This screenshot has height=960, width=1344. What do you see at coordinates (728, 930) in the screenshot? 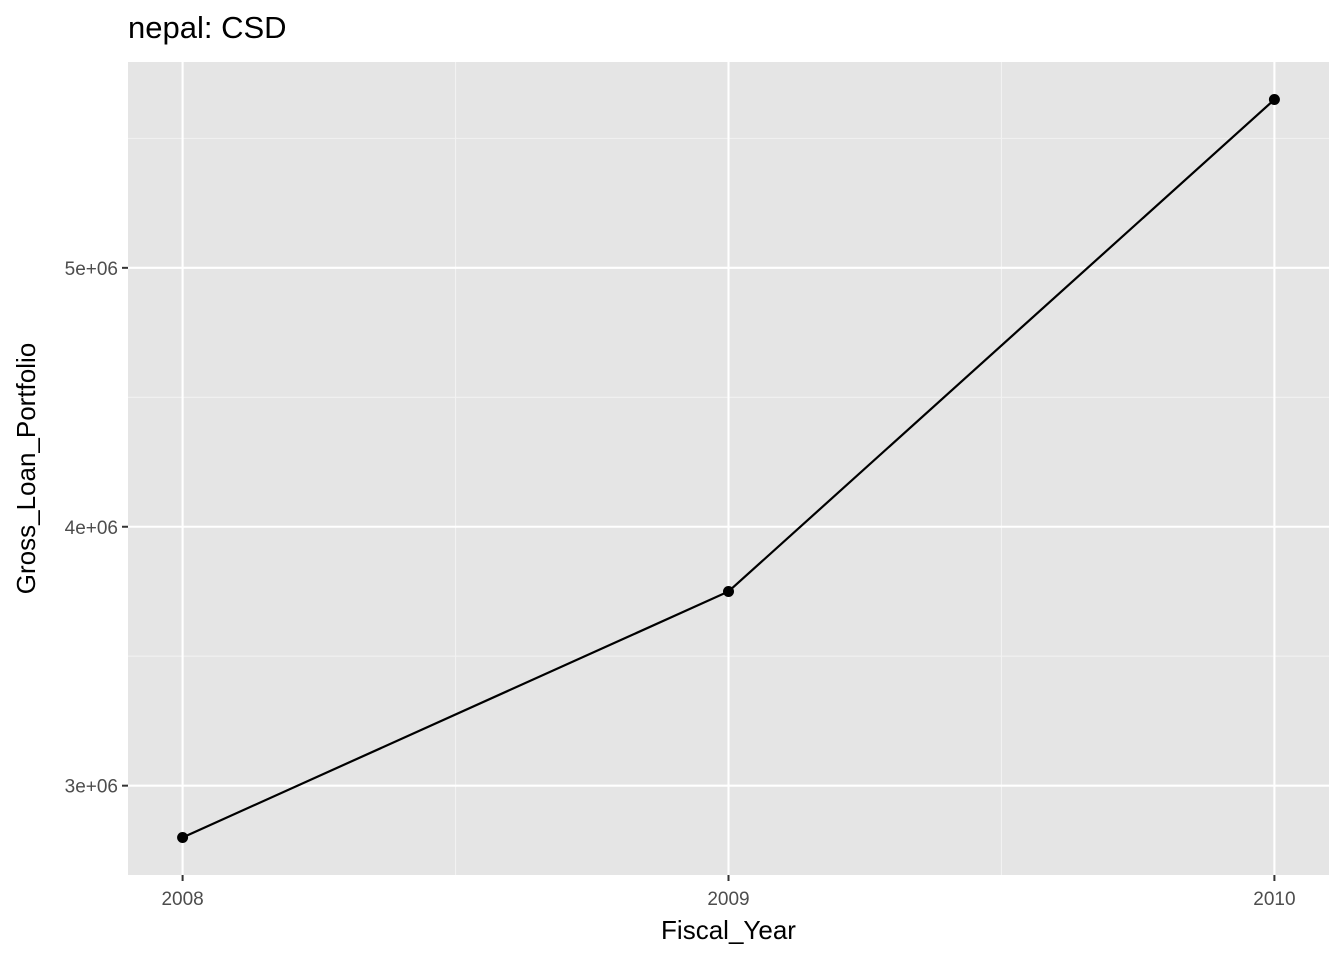
I see `x-axis-title: Fiscal_Year` at bounding box center [728, 930].